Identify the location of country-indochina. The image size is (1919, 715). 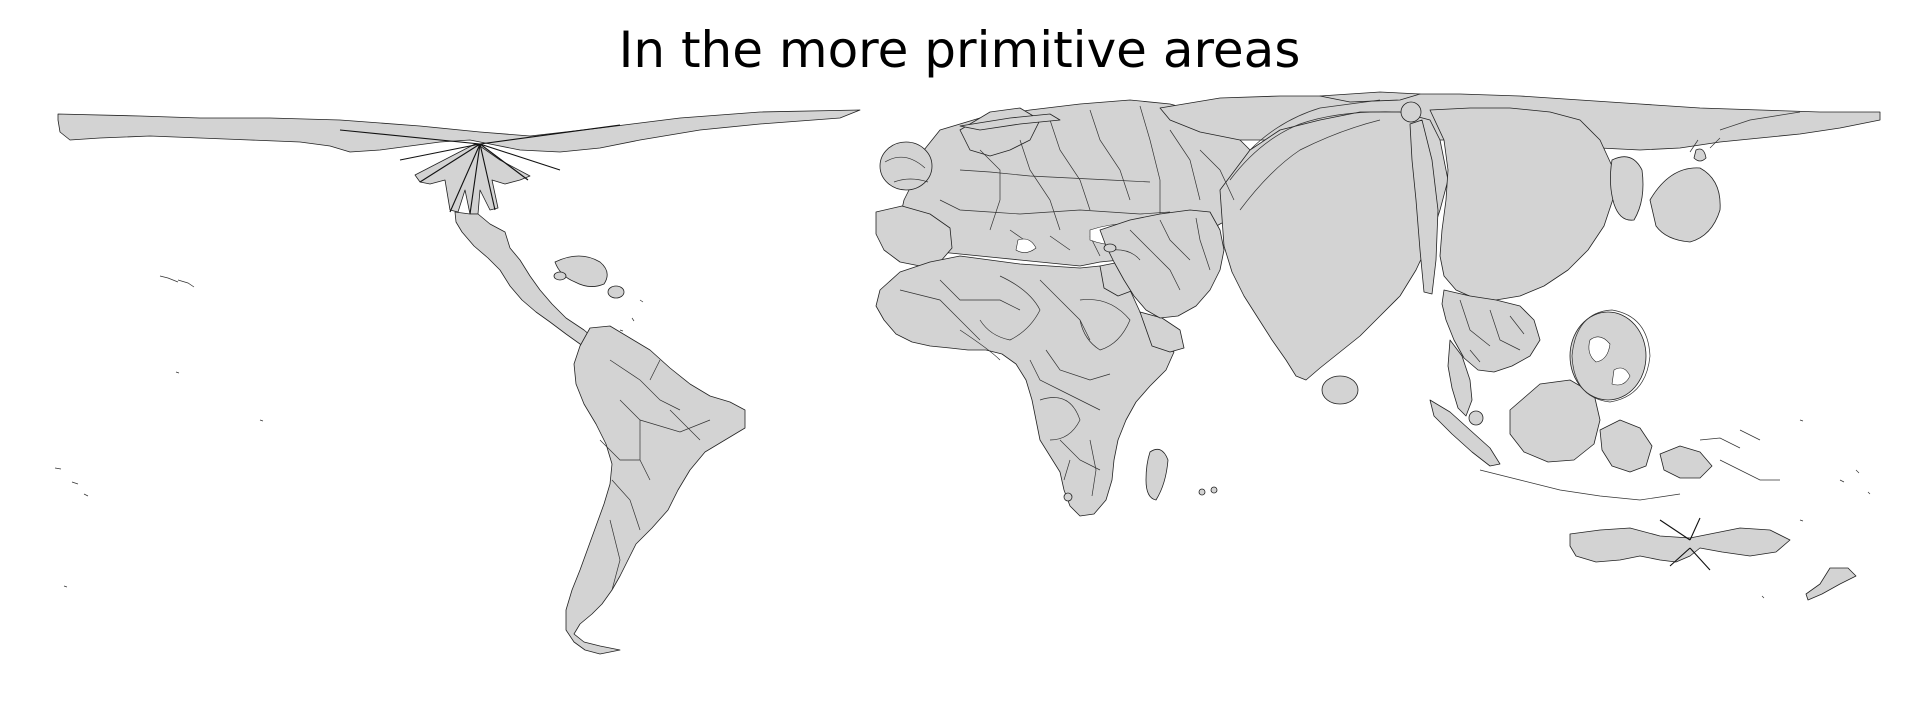
(1491, 331).